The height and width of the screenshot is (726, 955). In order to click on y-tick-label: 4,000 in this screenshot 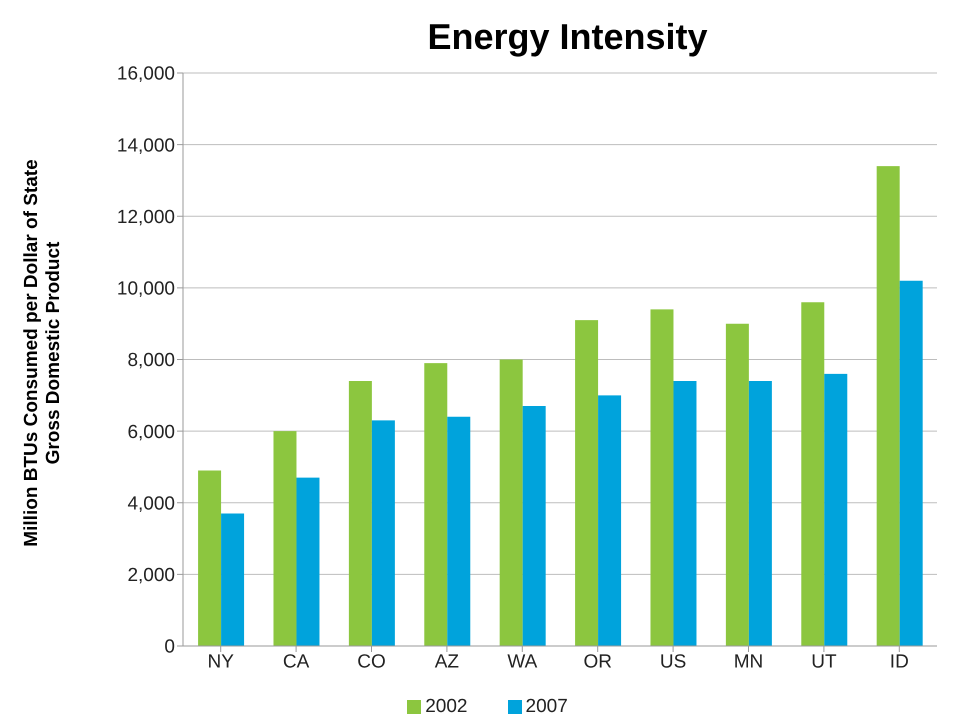, I will do `click(151, 503)`.